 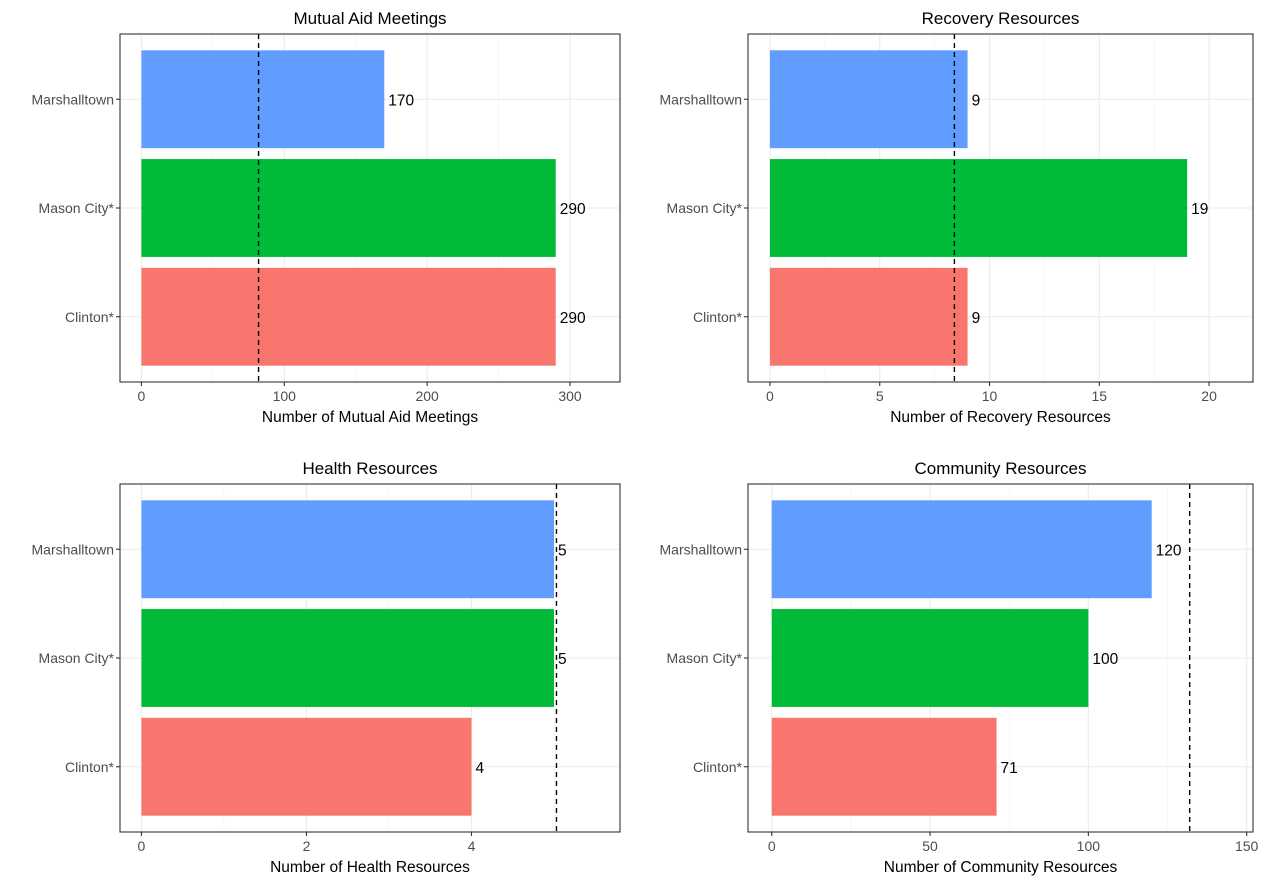 What do you see at coordinates (472, 846) in the screenshot?
I see `x-tick-label: 4` at bounding box center [472, 846].